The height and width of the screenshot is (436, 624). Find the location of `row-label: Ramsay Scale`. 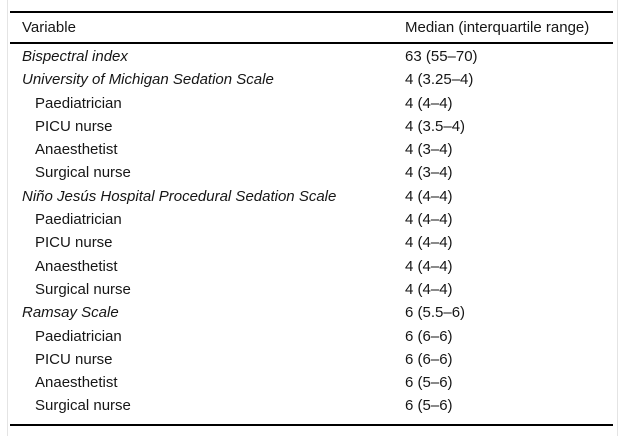

row-label: Ramsay Scale is located at coordinates (70, 313).